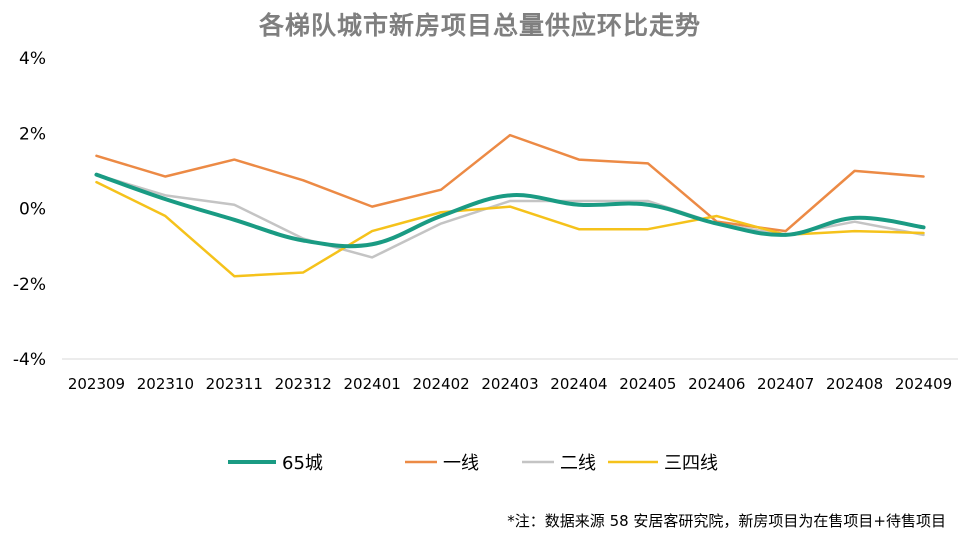 This screenshot has height=547, width=960. I want to click on x-tick-label: 202403, so click(509, 384).